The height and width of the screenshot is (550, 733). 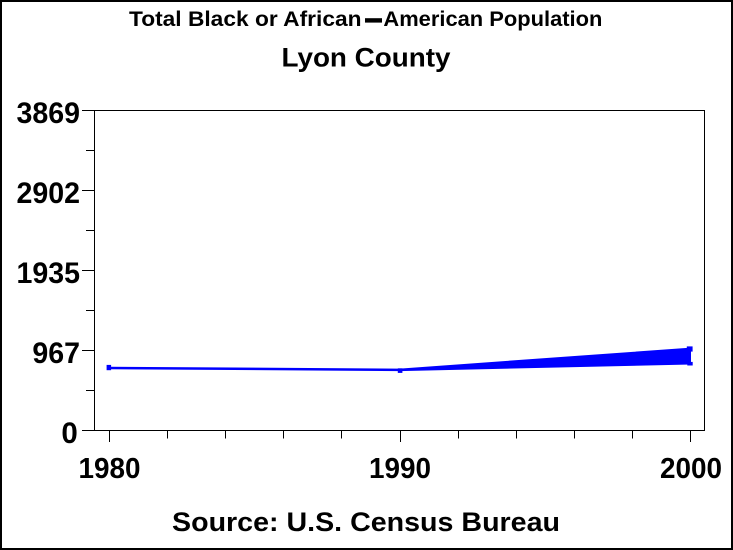 What do you see at coordinates (56, 353) in the screenshot?
I see `svg-text: 967` at bounding box center [56, 353].